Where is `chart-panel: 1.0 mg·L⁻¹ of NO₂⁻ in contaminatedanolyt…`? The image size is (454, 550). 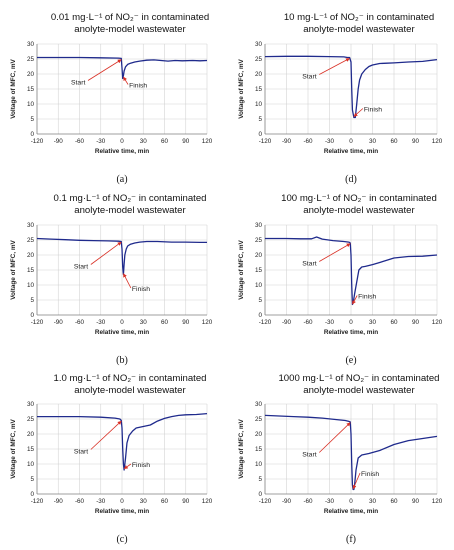
chart-panel: 1.0 mg·L⁻¹ of NO₂⁻ in contaminatedanolyt… is located at coordinates (111, 459).